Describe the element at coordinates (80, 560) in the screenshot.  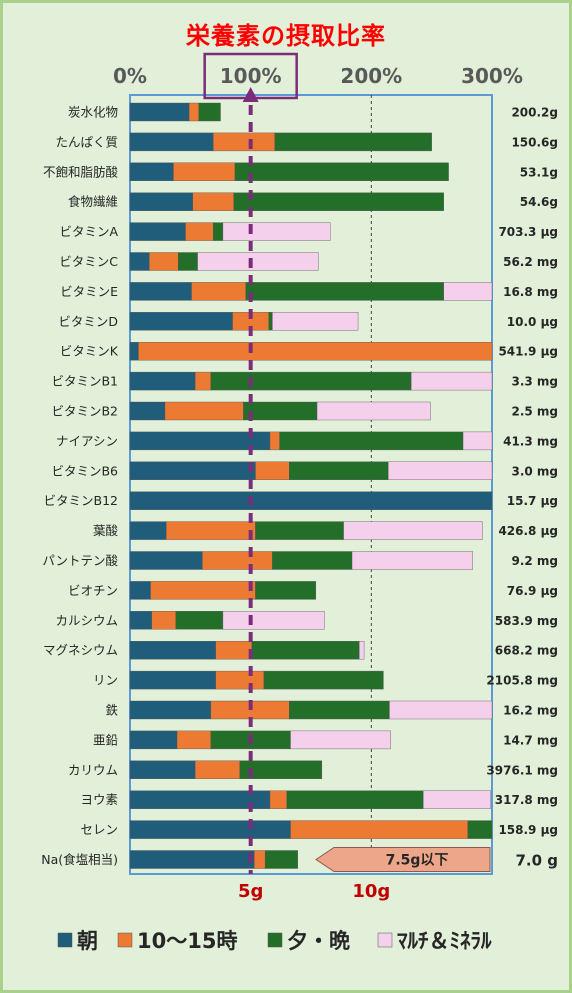
I see `category-label: パントテン酸` at that location.